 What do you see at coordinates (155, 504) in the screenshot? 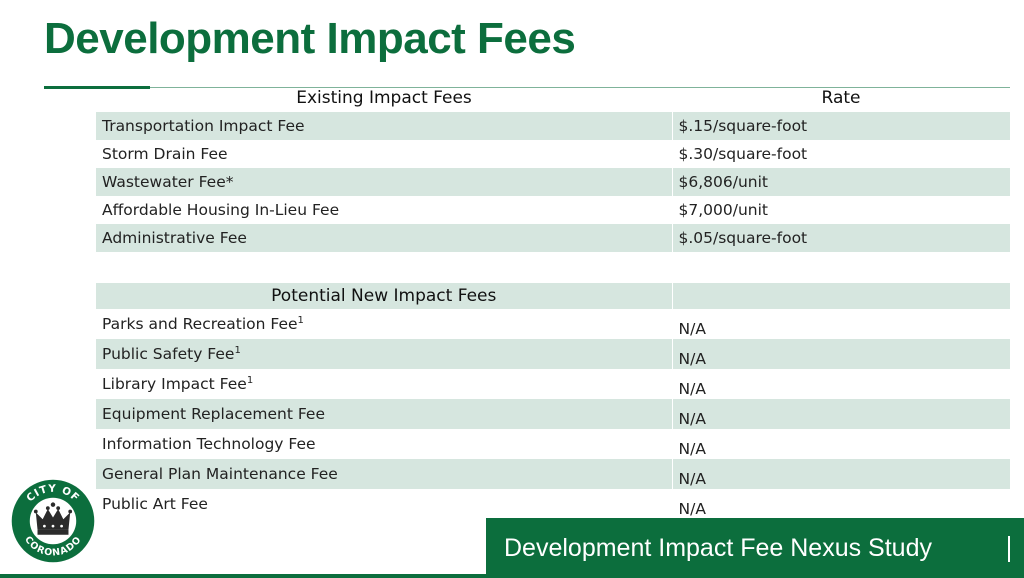
I see `fee-name: Public Art Fee` at bounding box center [155, 504].